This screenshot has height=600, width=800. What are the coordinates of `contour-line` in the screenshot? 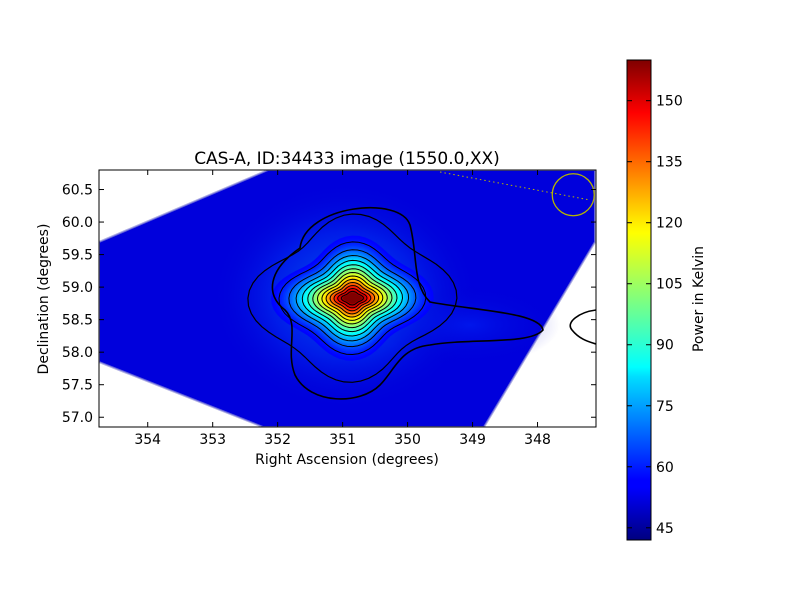 It's located at (352, 298).